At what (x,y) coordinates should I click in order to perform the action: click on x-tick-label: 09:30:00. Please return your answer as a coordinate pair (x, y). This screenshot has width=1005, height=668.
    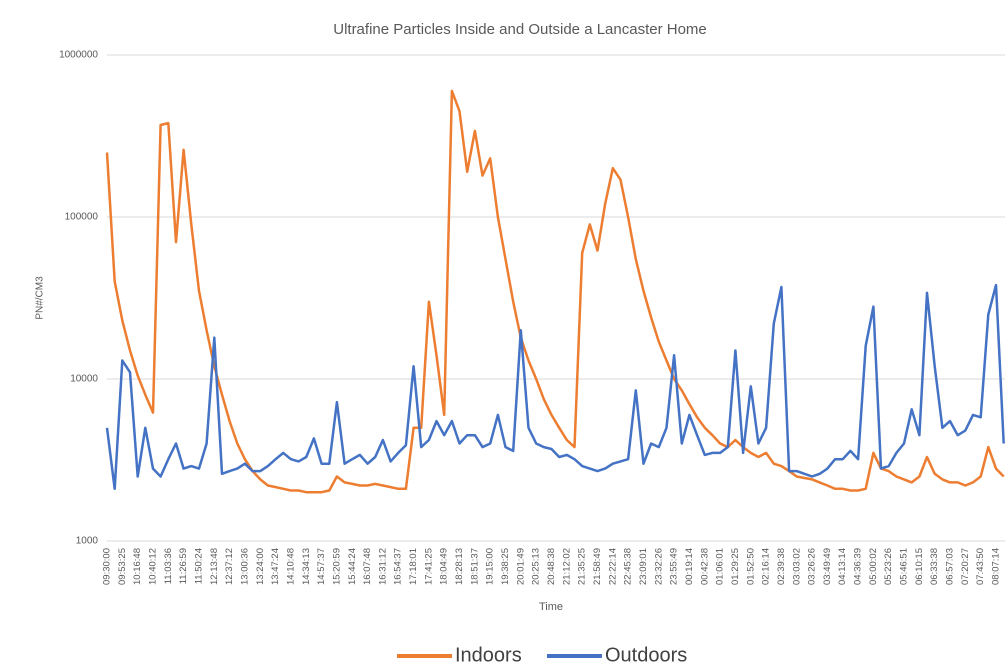
    Looking at the image, I should click on (107, 566).